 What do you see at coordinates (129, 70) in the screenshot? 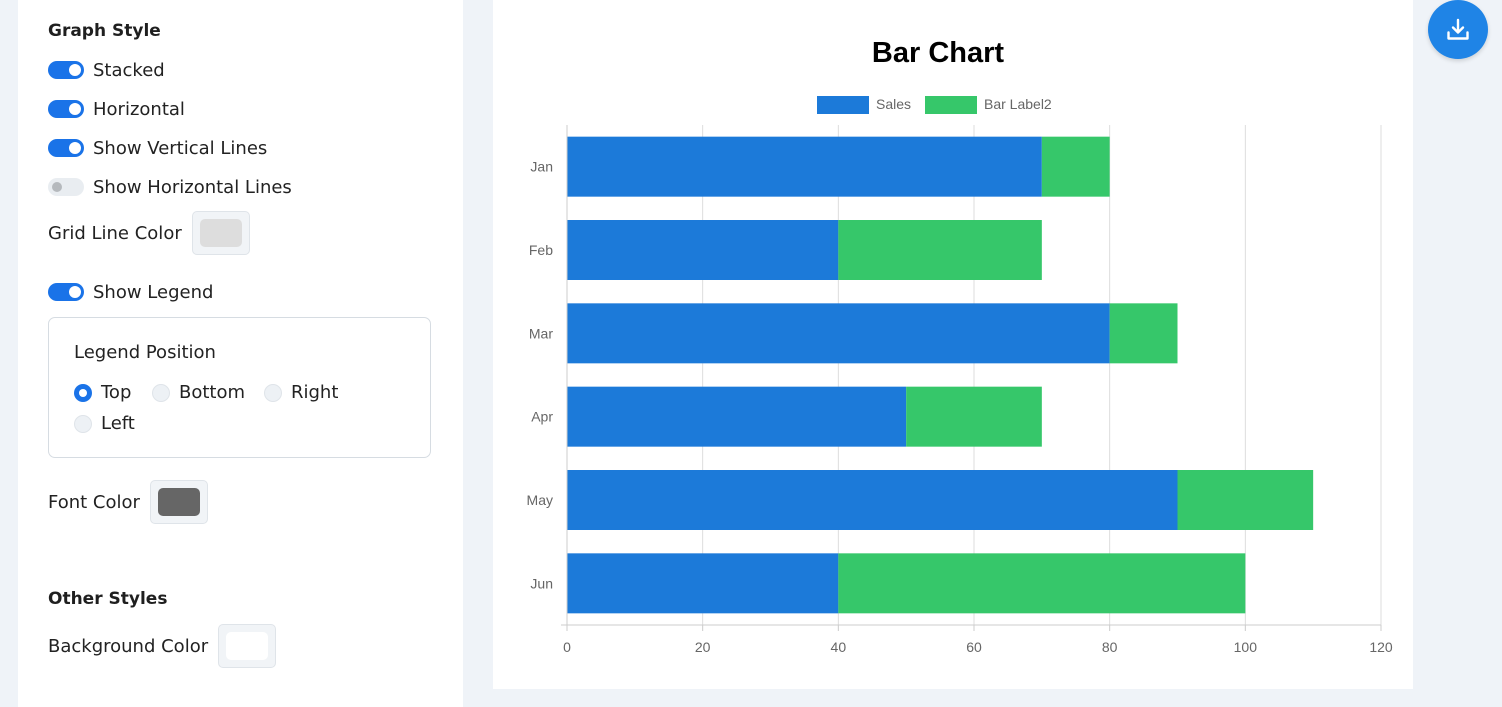
I see `stacked-label: Stacked` at bounding box center [129, 70].